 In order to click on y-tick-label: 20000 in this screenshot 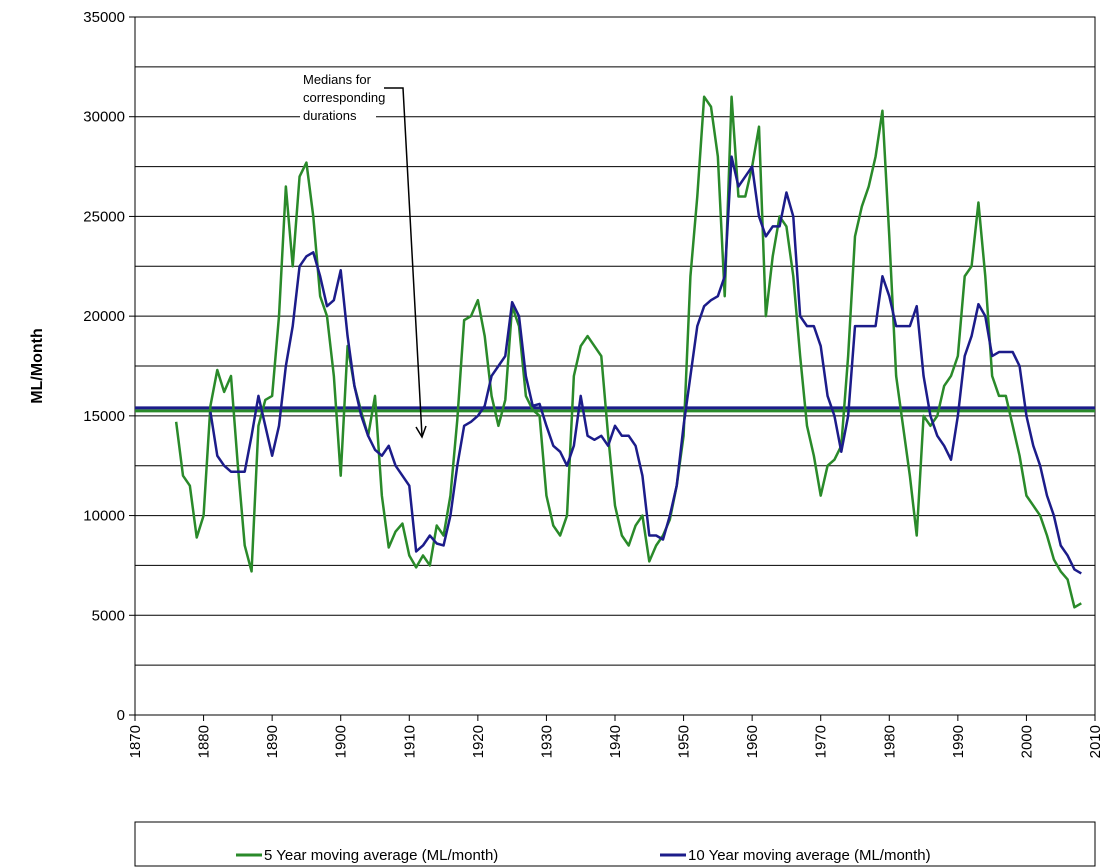, I will do `click(104, 316)`.